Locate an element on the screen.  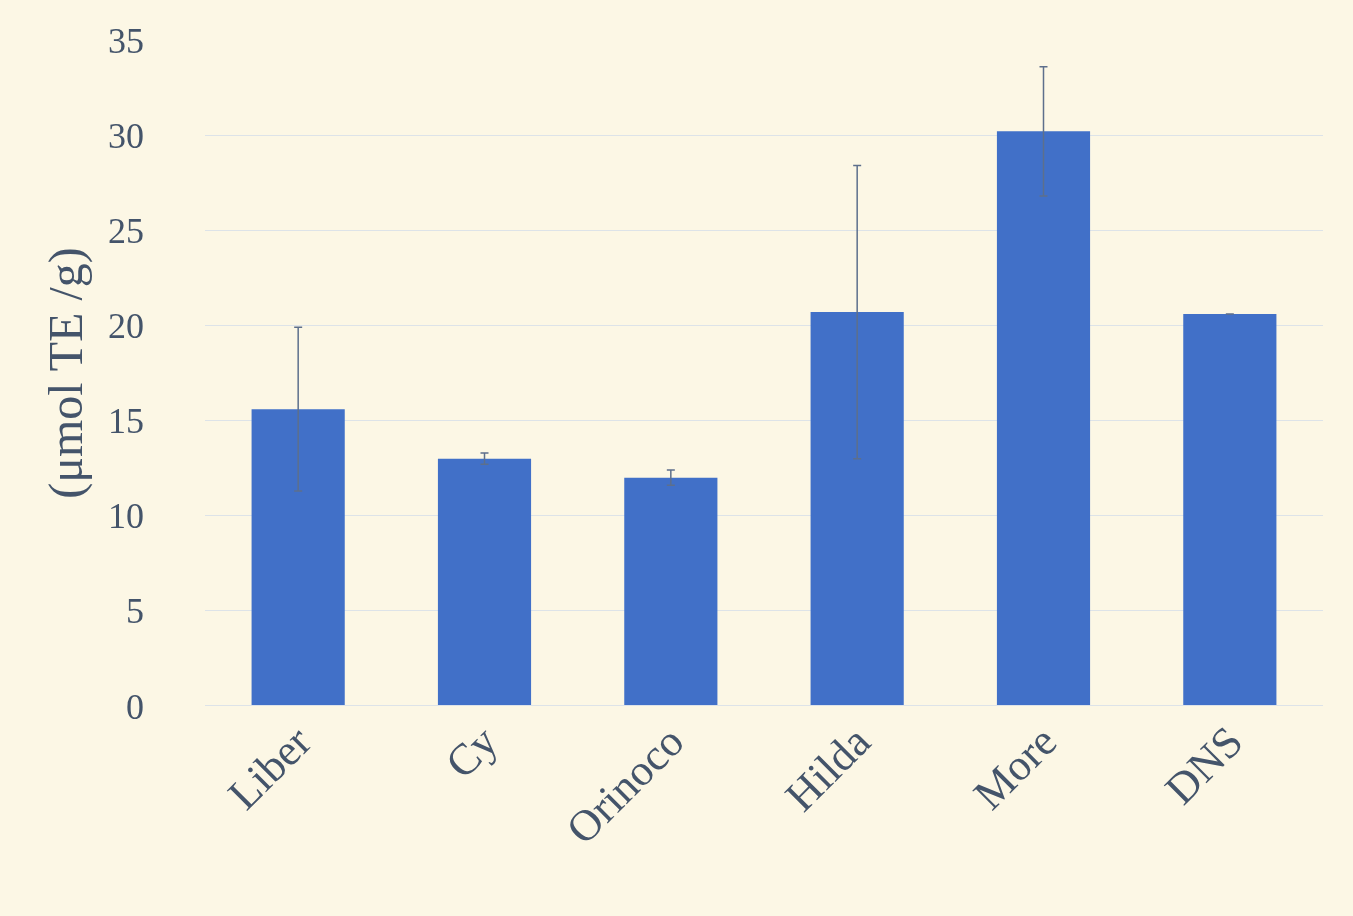
y-tick-label: 0 is located at coordinates (135, 706).